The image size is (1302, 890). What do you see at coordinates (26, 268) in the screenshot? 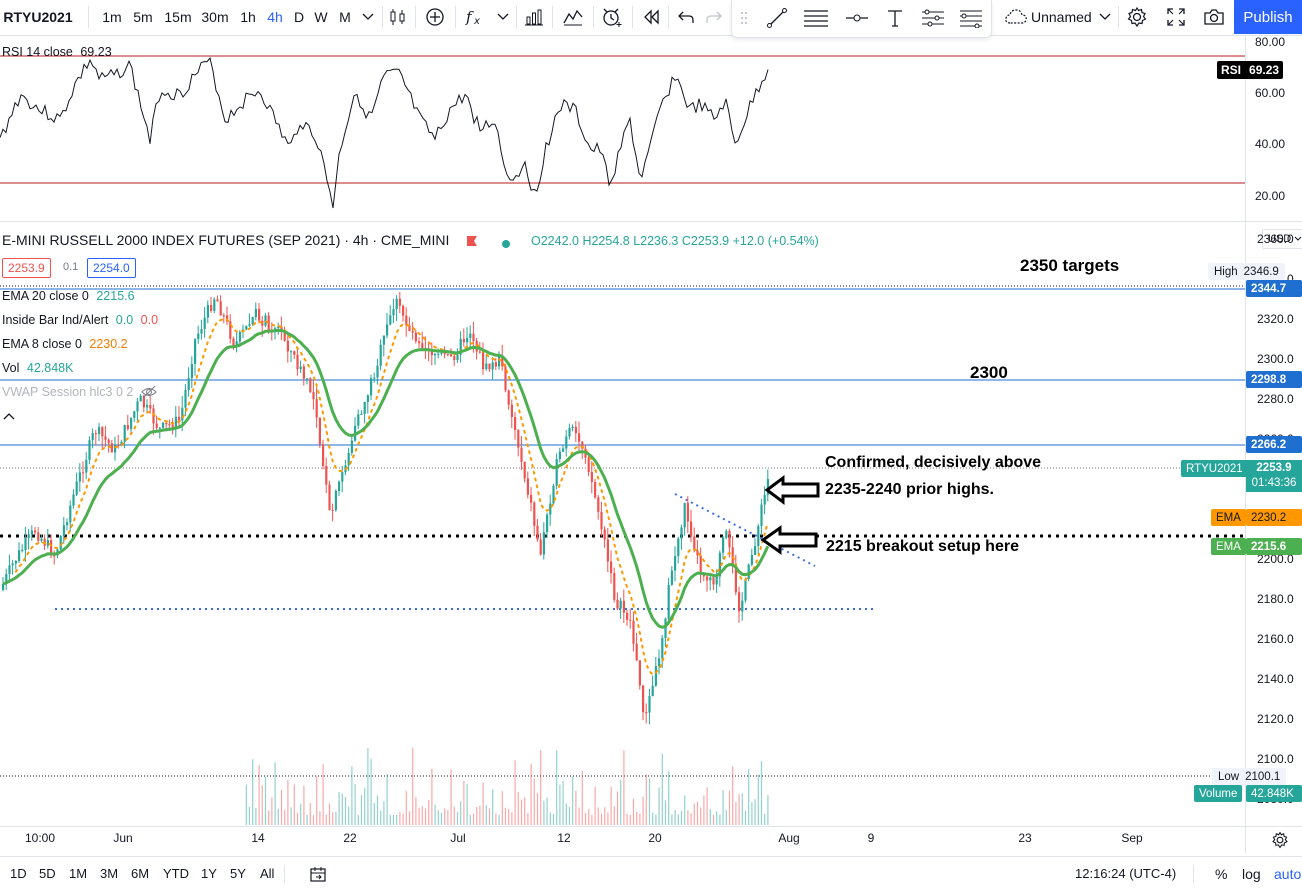
I see `sell-button: 2253.9` at bounding box center [26, 268].